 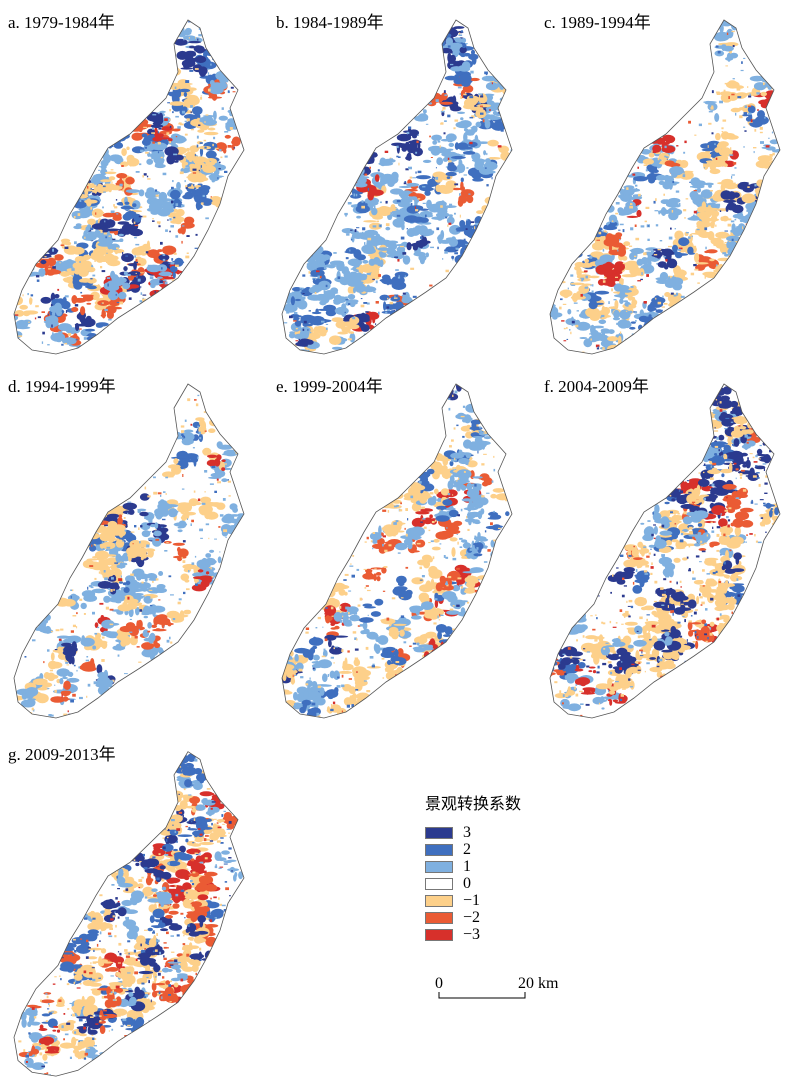 I want to click on panel-g-map, so click(x=129, y=914).